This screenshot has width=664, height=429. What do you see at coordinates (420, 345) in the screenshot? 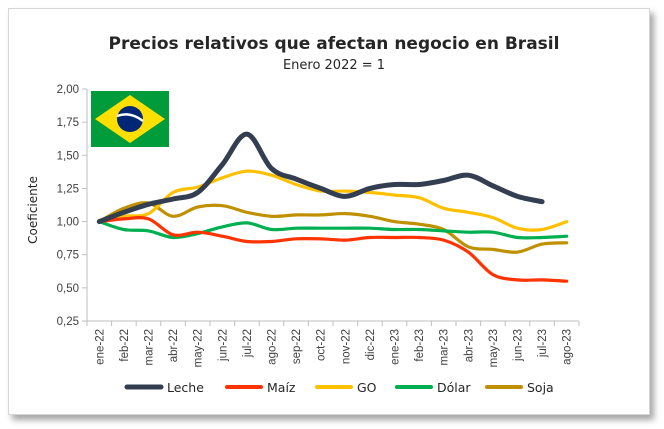
I see `x-tick-label: feb-23` at bounding box center [420, 345].